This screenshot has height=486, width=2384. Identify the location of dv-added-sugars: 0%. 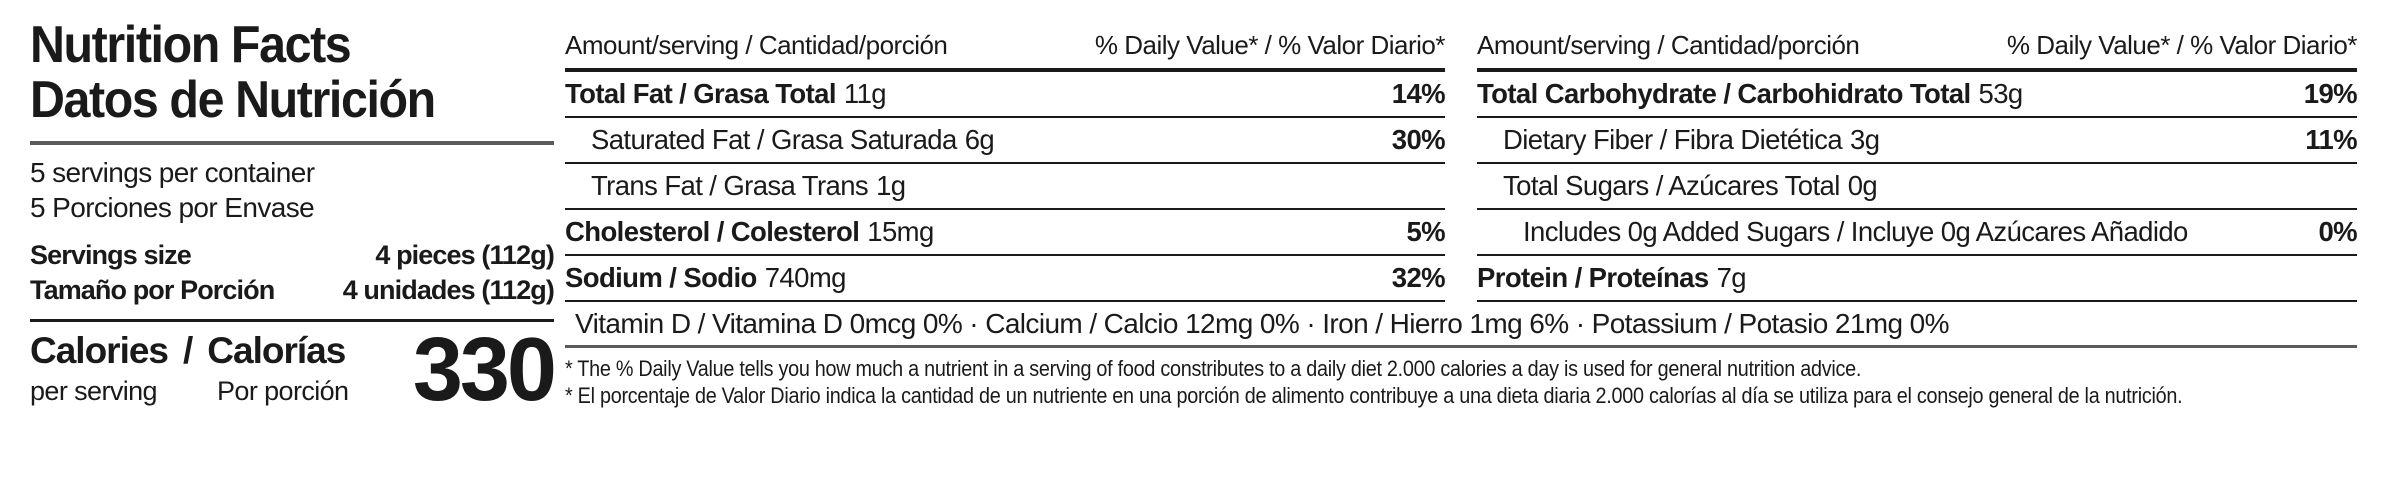
(2337, 231).